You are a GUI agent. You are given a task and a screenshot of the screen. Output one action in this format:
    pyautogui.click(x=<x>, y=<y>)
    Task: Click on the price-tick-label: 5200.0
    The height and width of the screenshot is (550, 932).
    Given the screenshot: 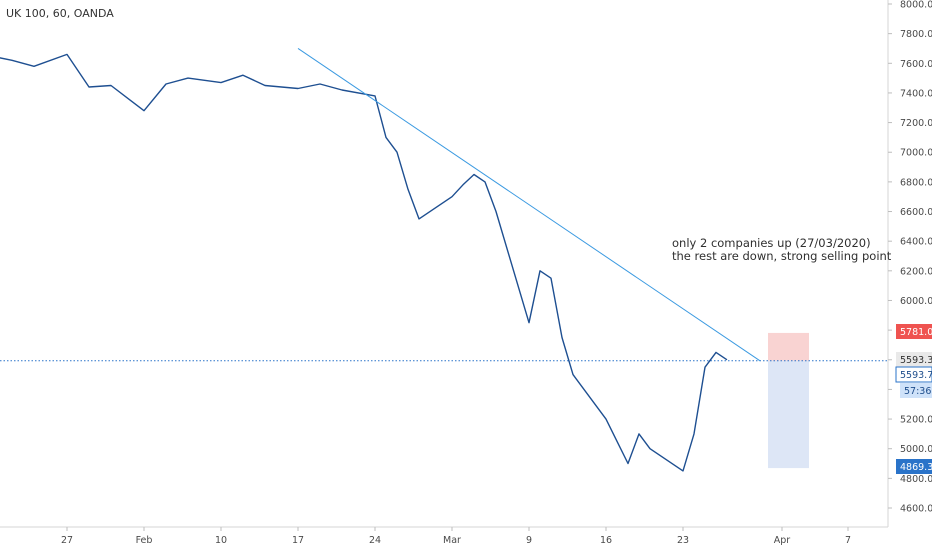 What is the action you would take?
    pyautogui.click(x=916, y=420)
    